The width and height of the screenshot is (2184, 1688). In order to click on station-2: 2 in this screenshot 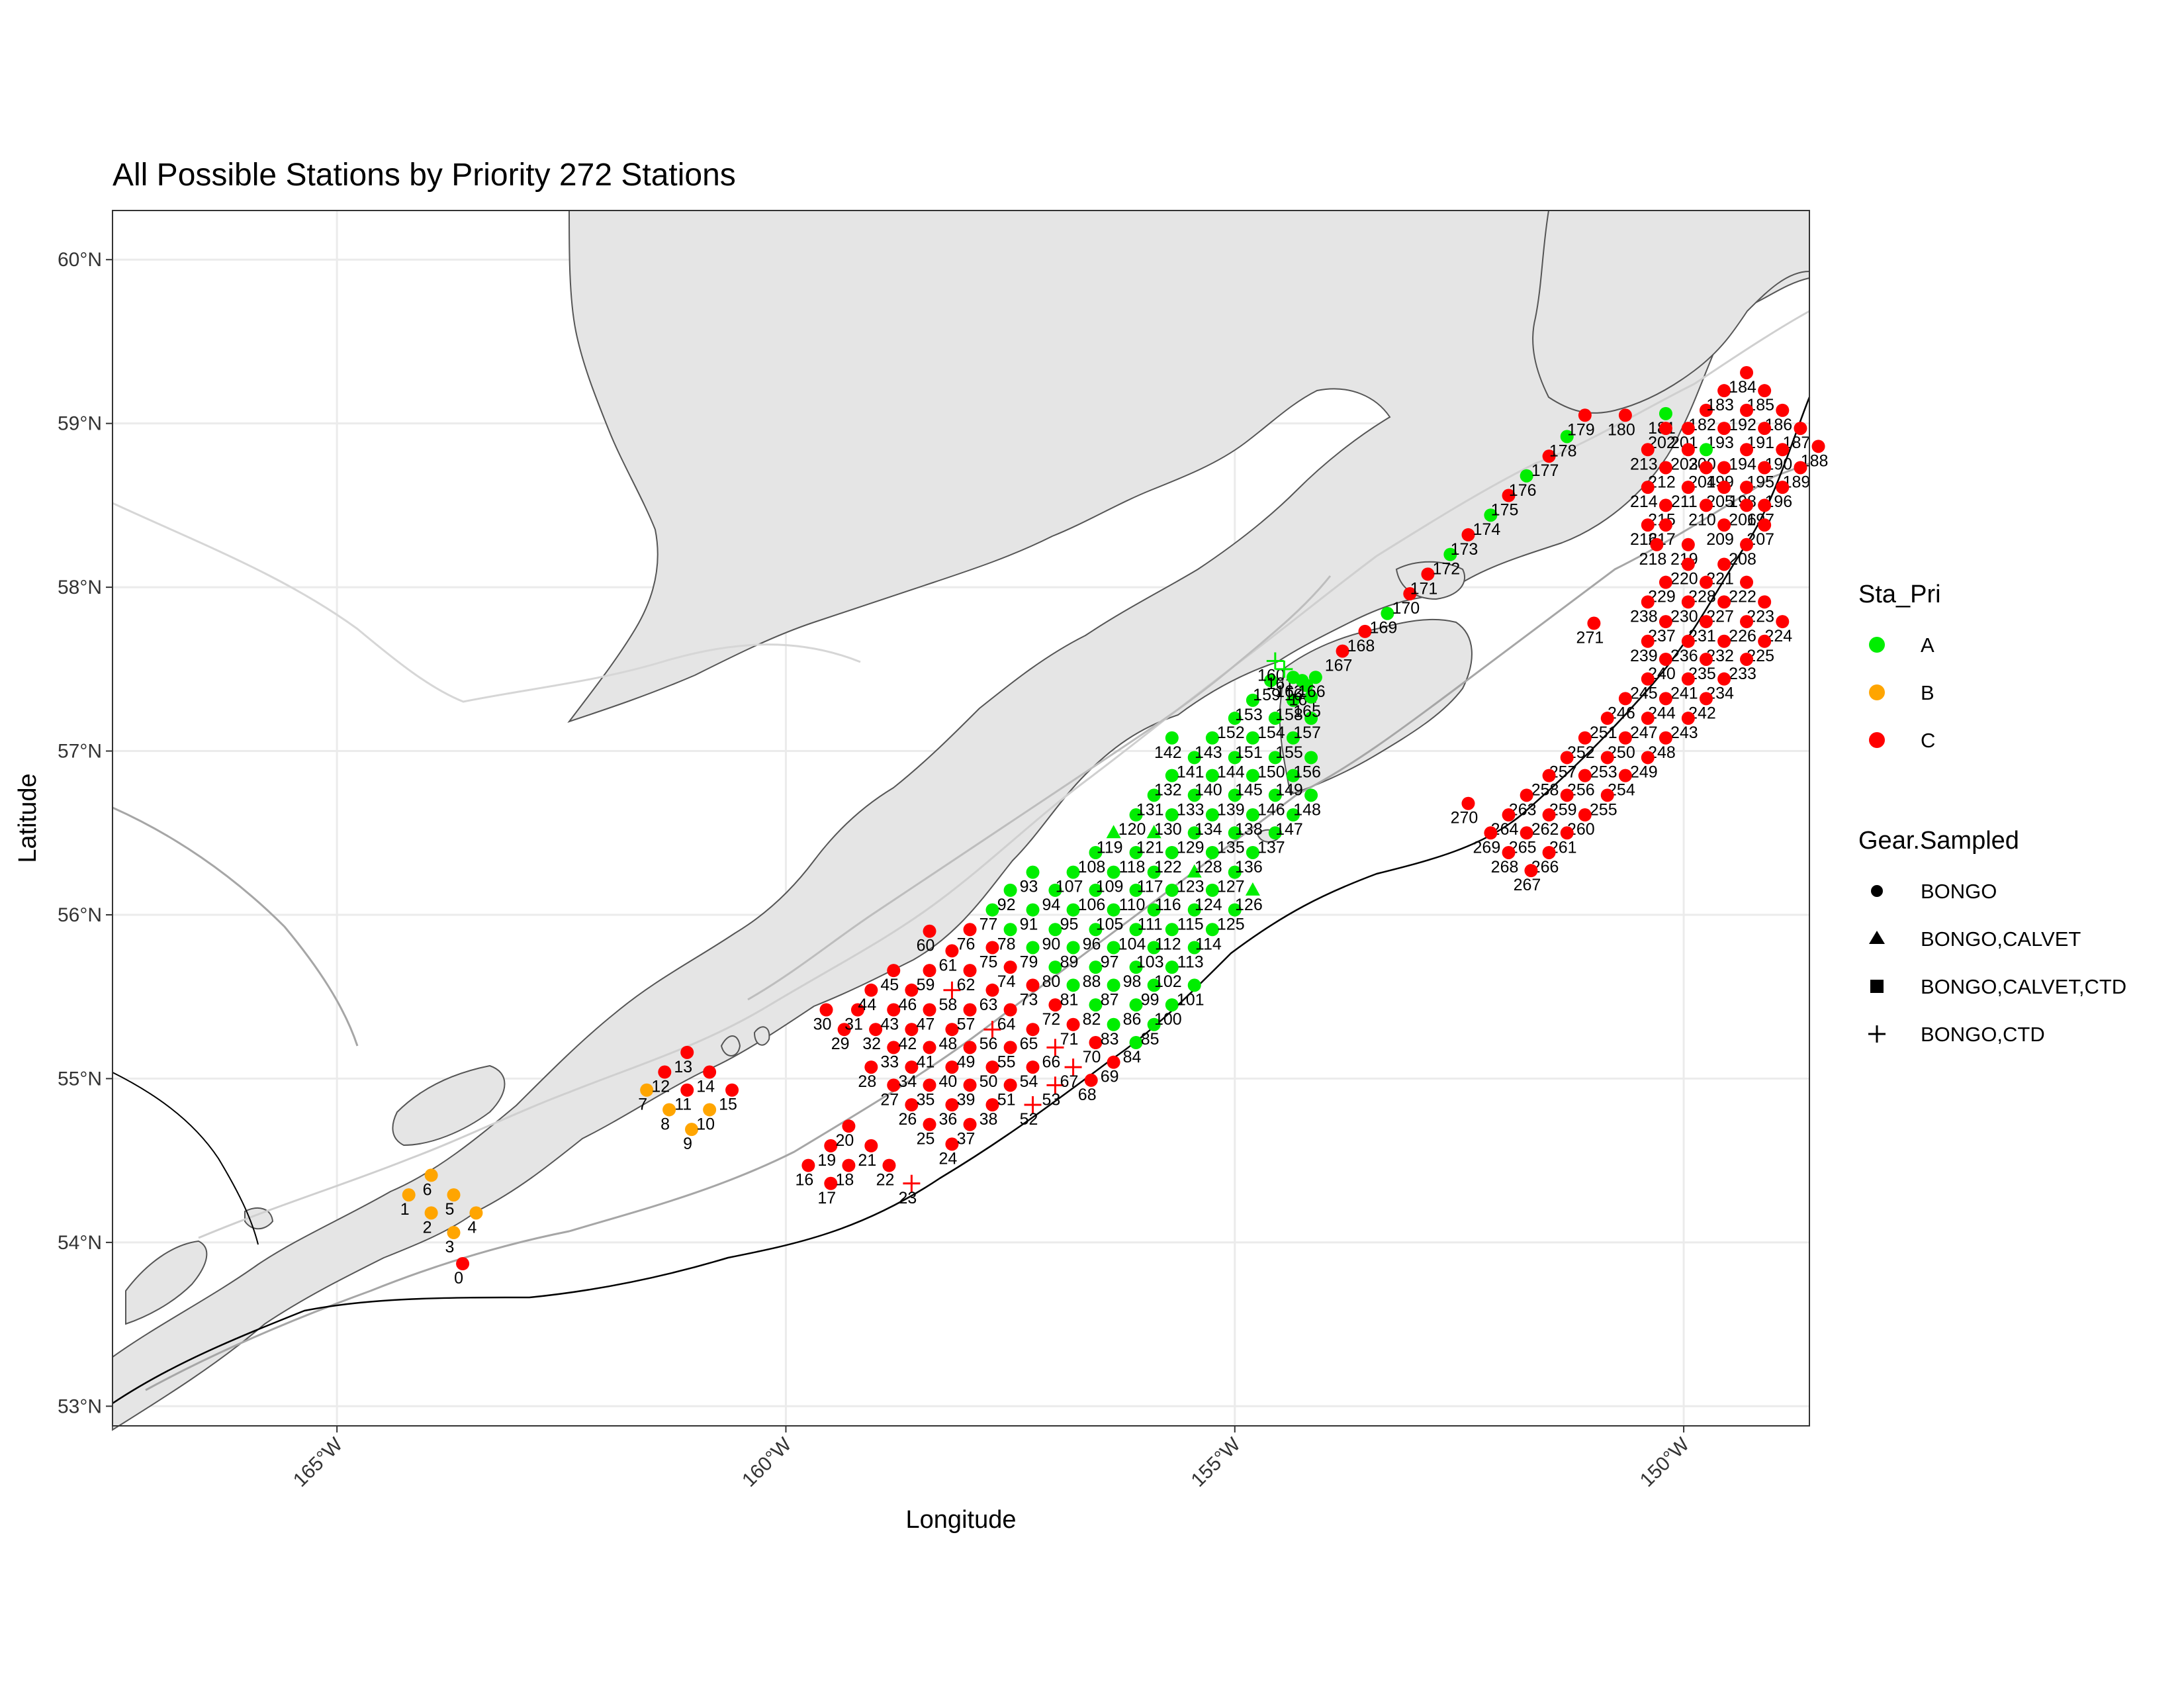, I will do `click(430, 1221)`.